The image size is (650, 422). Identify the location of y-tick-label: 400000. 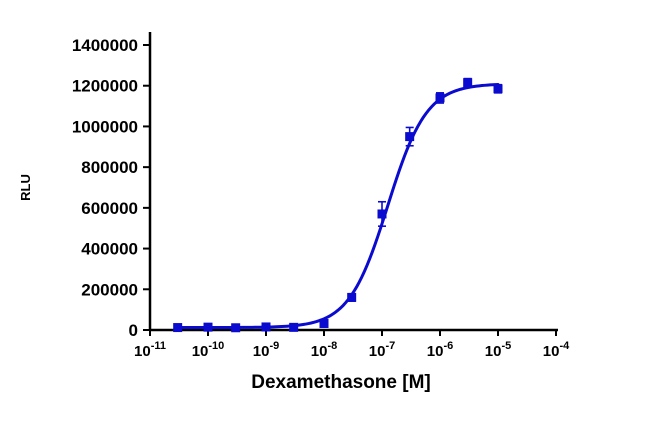
(109, 249).